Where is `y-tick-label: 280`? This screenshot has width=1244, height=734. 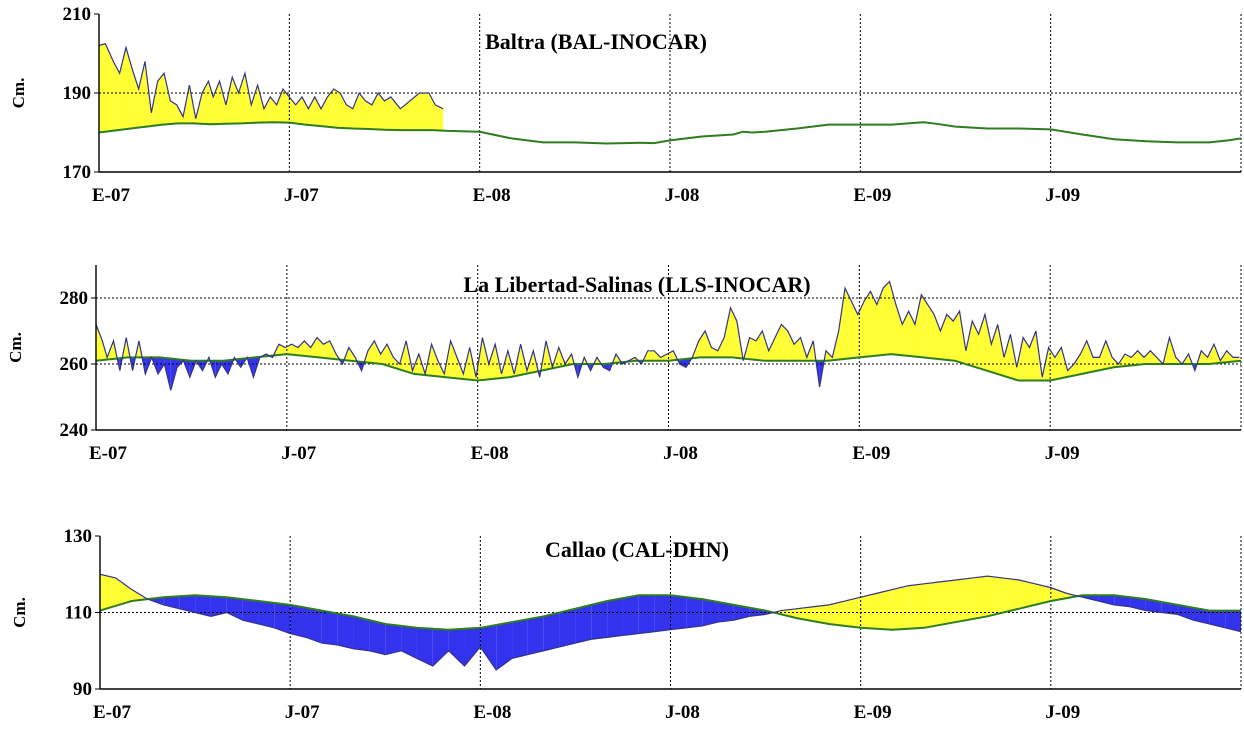 y-tick-label: 280 is located at coordinates (74, 298).